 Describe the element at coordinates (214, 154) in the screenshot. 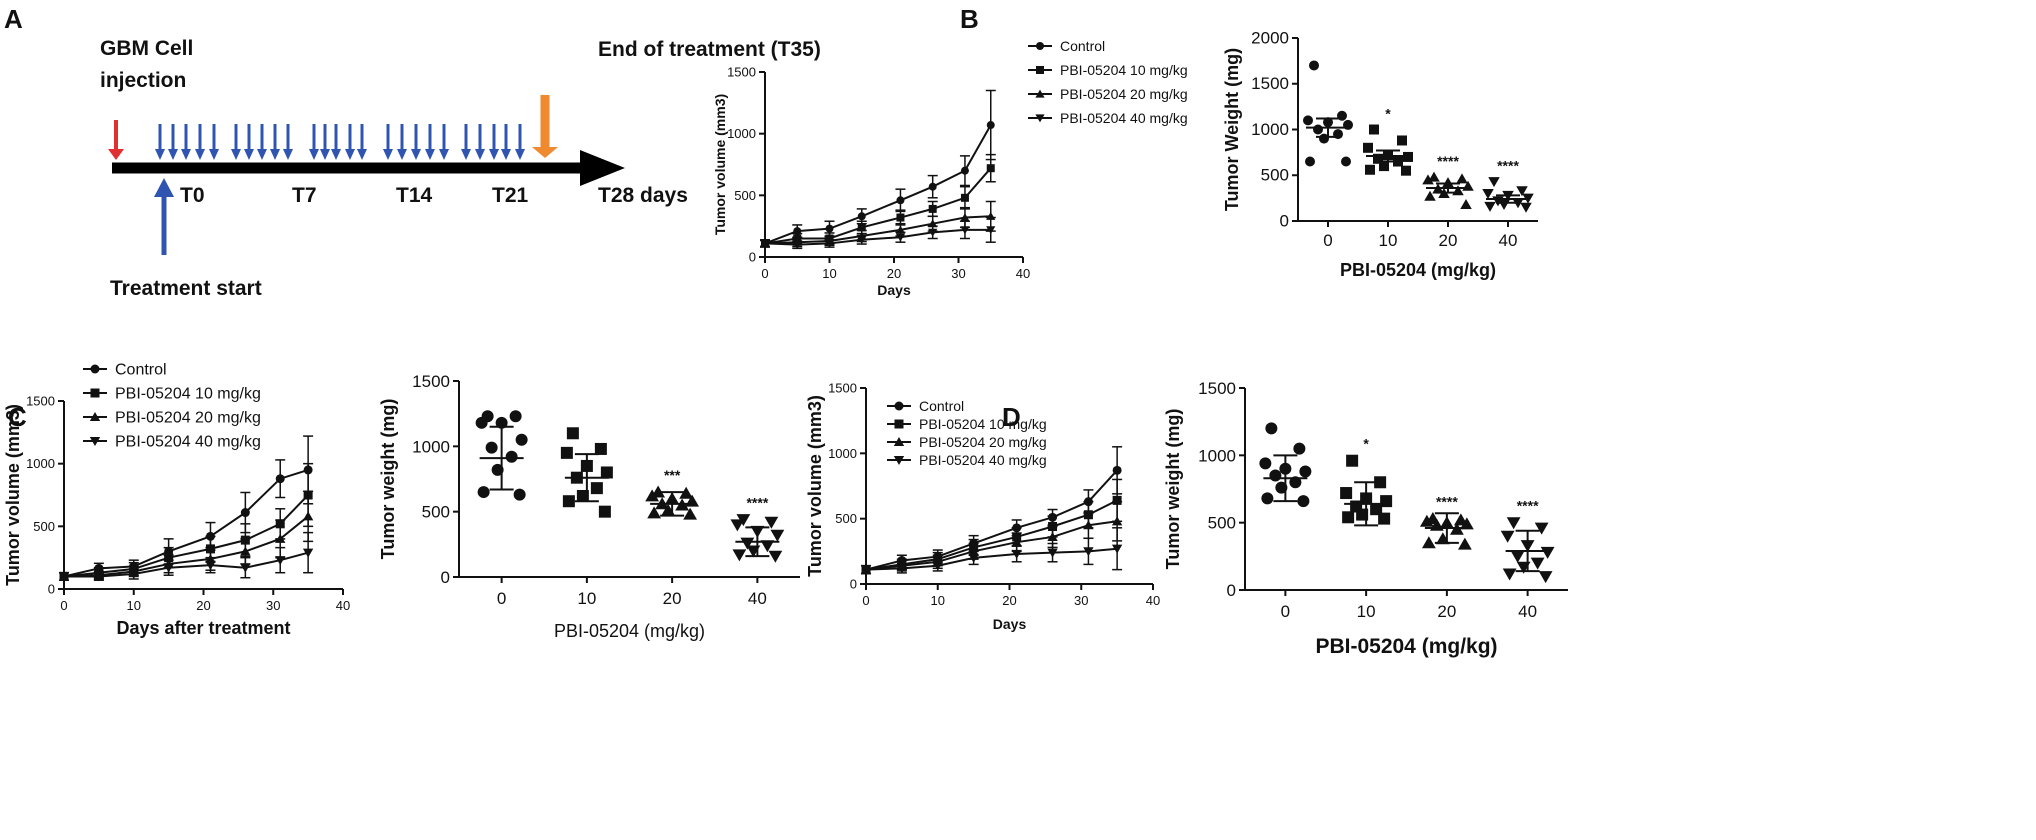

I see `dose-arrow-5-head` at that location.